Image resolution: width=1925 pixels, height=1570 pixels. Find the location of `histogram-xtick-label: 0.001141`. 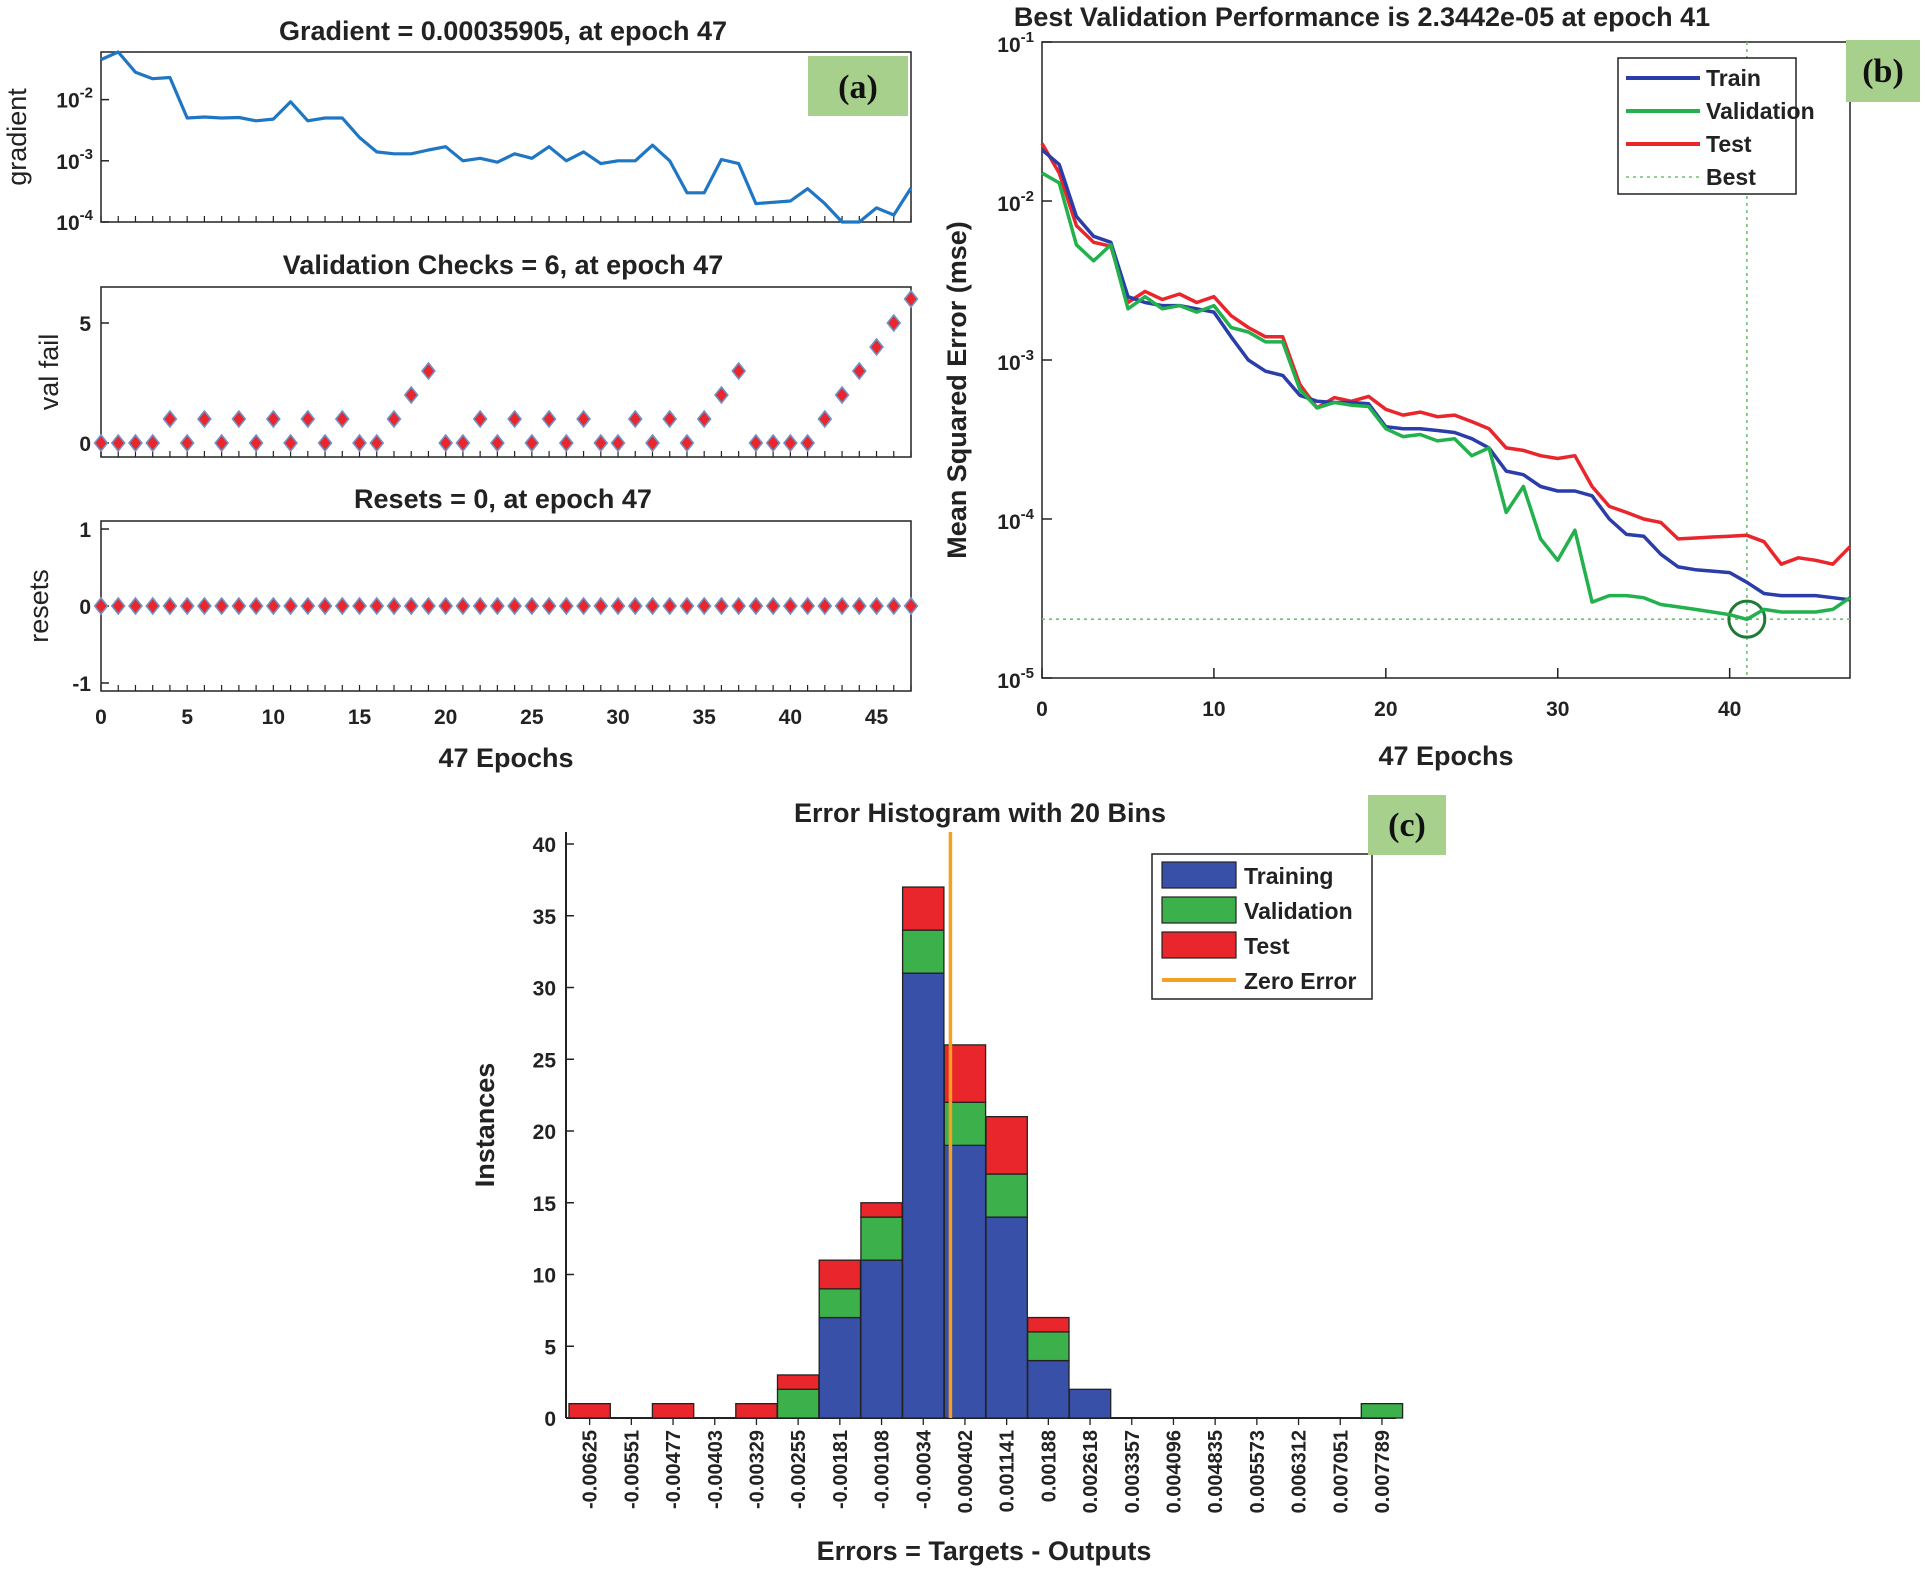

histogram-xtick-label: 0.001141 is located at coordinates (1008, 1471).